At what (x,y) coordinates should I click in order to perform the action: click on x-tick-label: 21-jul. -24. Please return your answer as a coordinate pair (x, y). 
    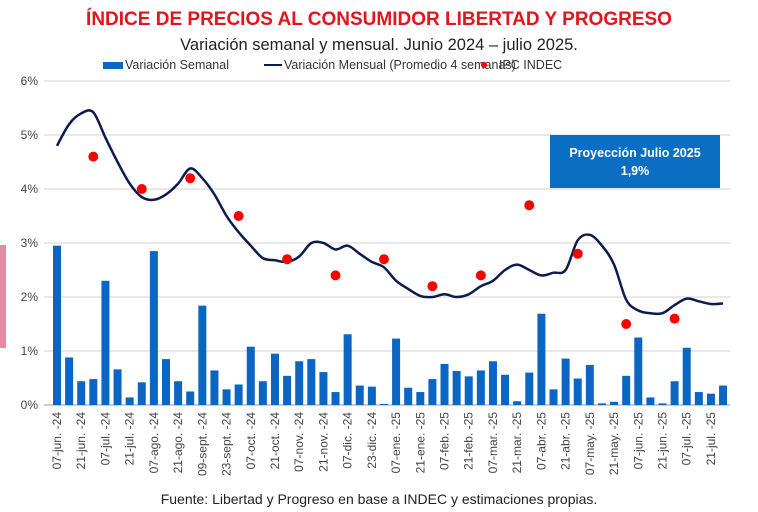
    Looking at the image, I should click on (130, 439).